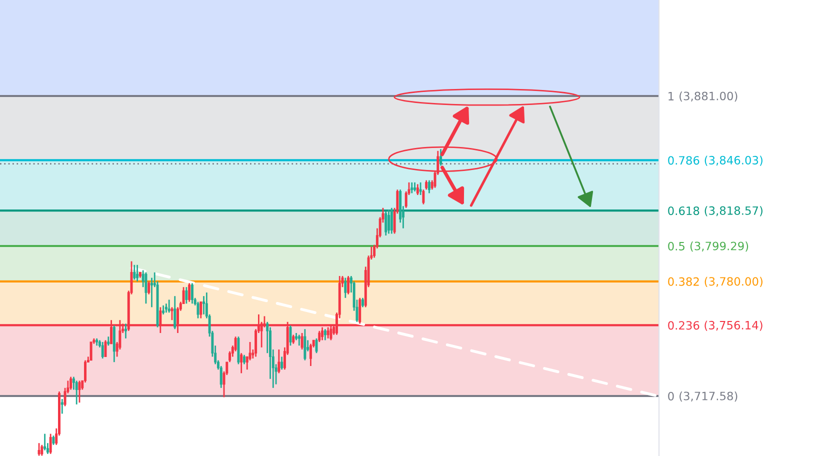 This screenshot has height=456, width=835. What do you see at coordinates (733, 282) in the screenshot?
I see `text: (3,780.00)` at bounding box center [733, 282].